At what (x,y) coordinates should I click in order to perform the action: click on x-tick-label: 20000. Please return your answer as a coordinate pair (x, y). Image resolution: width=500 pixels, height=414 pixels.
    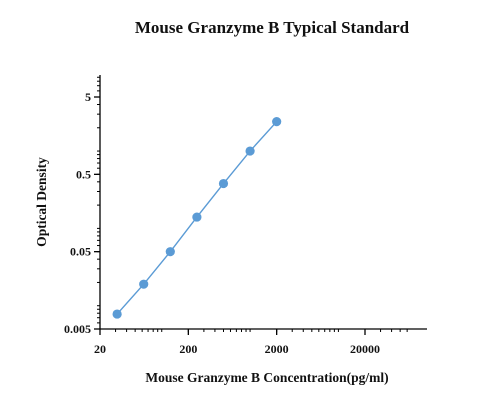
    Looking at the image, I should click on (365, 349).